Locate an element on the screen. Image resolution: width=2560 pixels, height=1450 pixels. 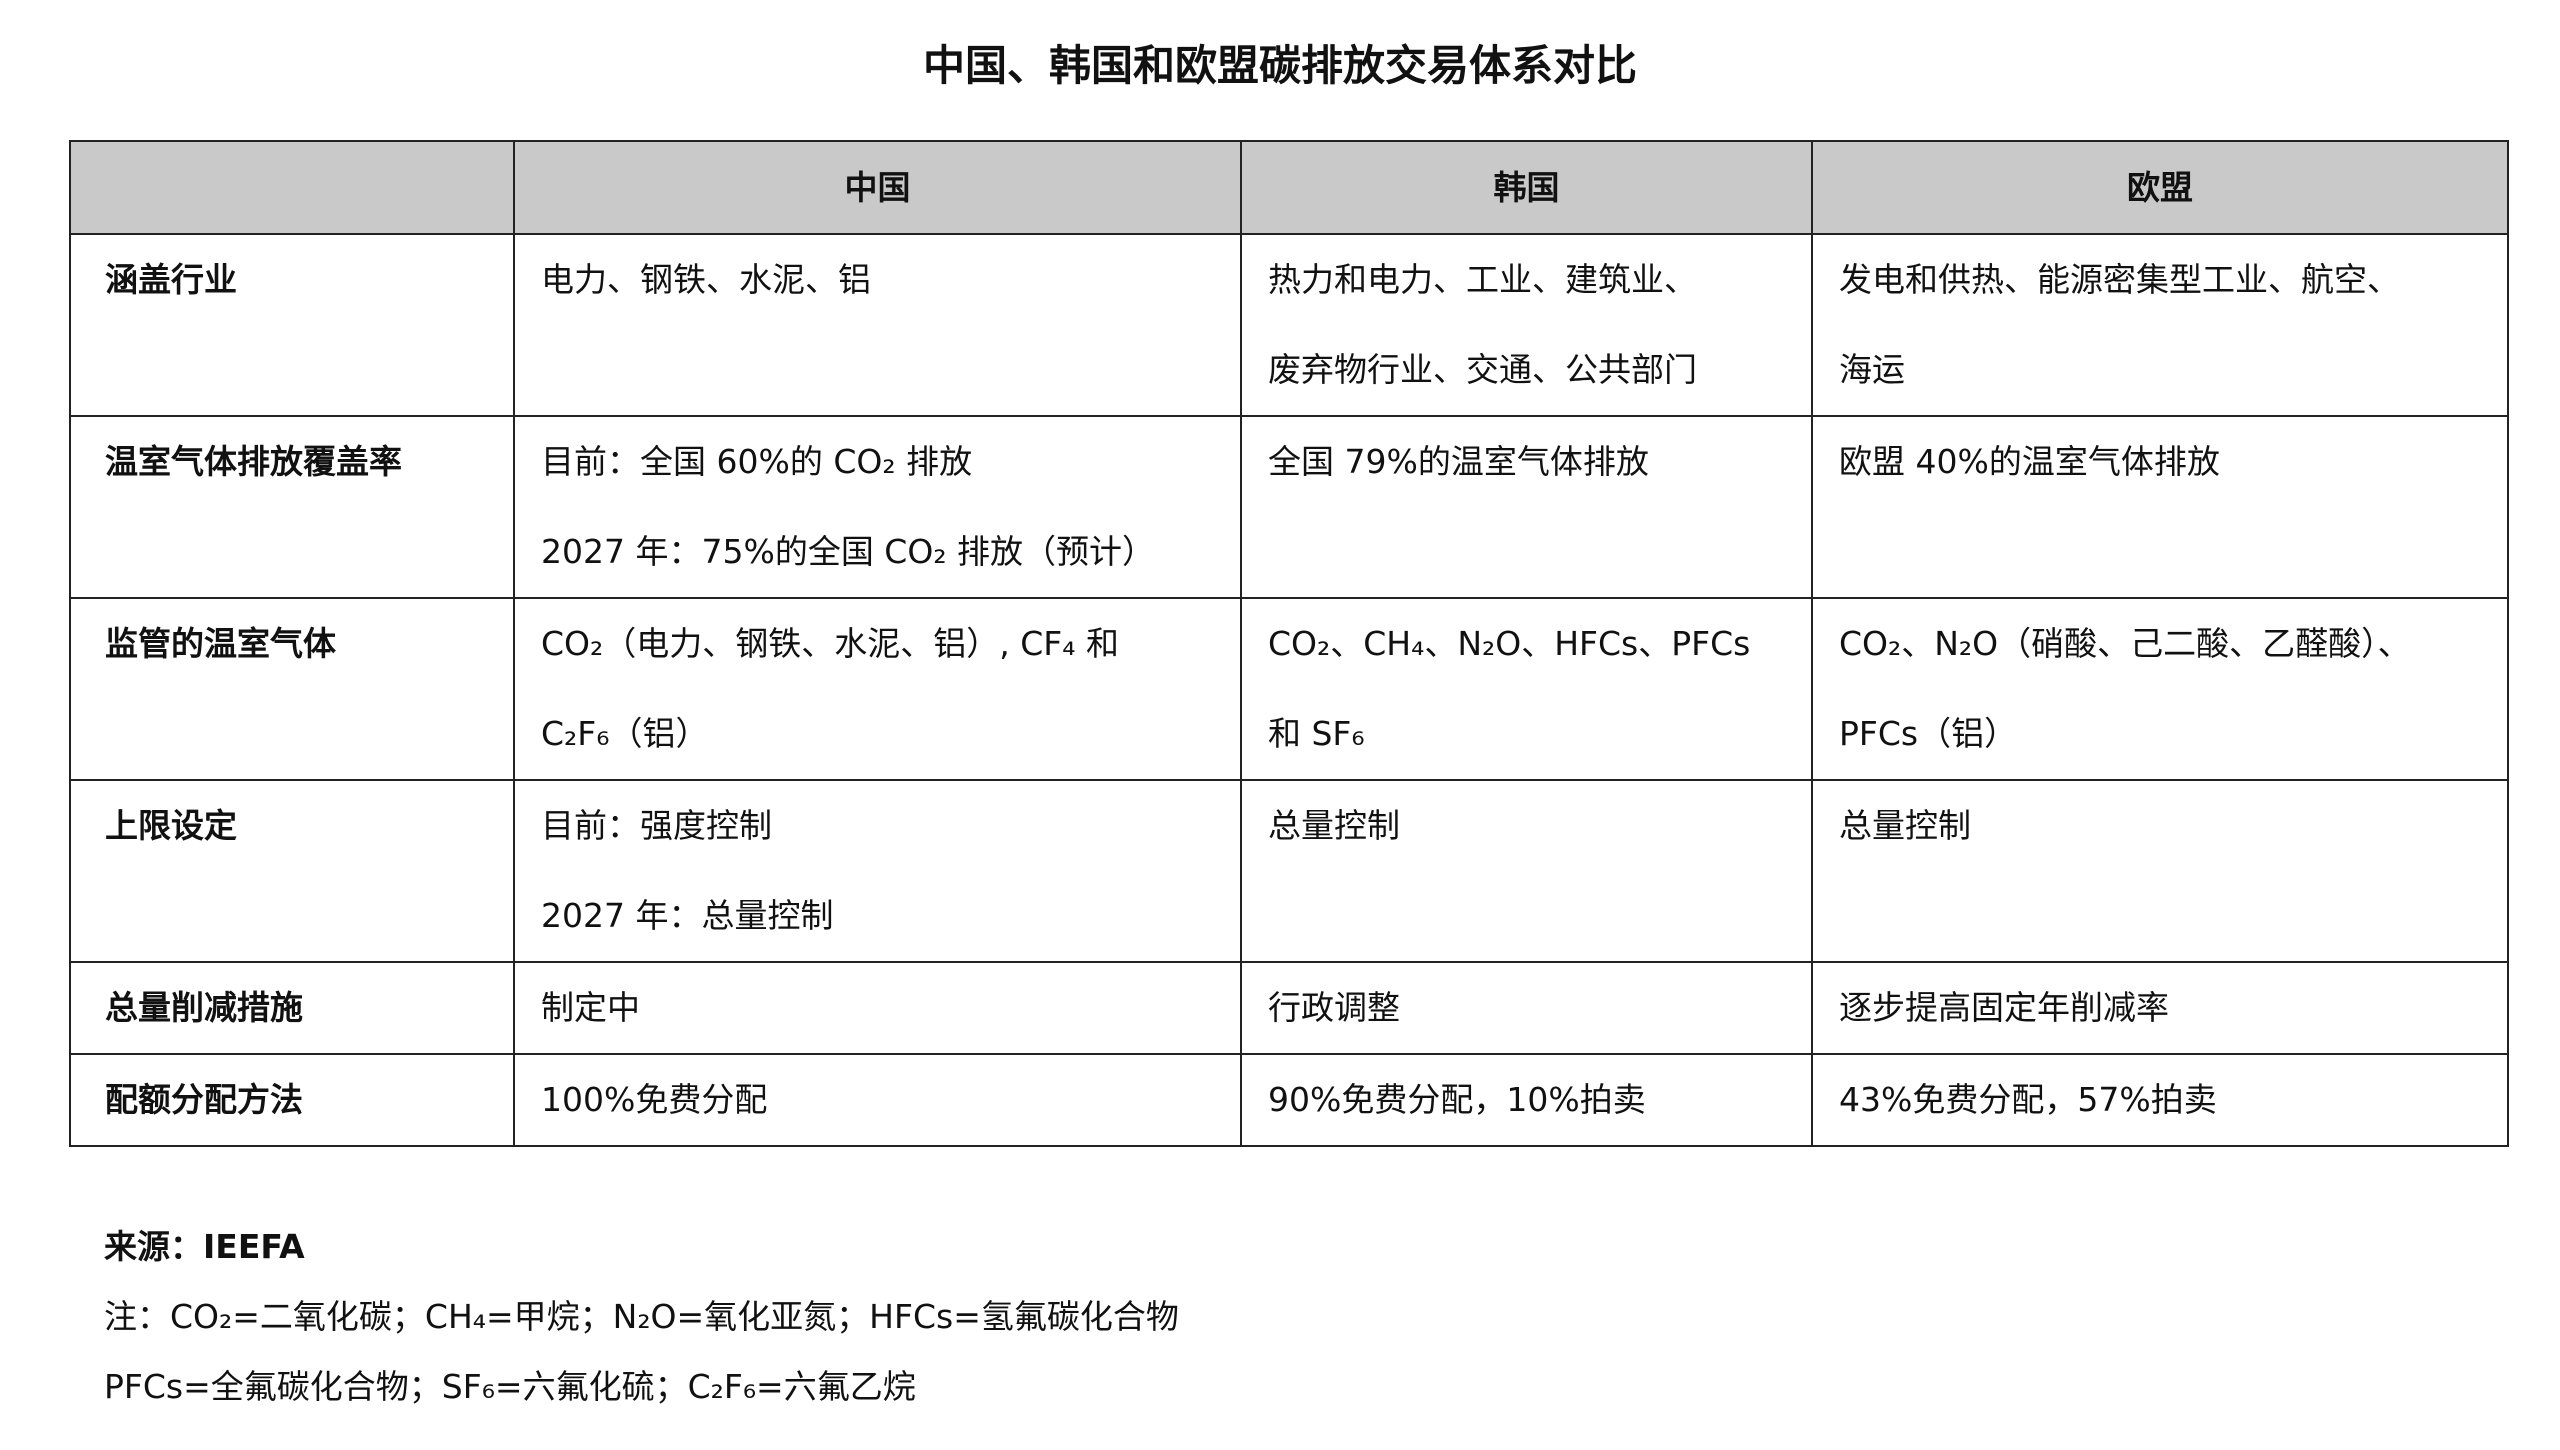
cell-korea: 行政调整 is located at coordinates (1526, 1008).